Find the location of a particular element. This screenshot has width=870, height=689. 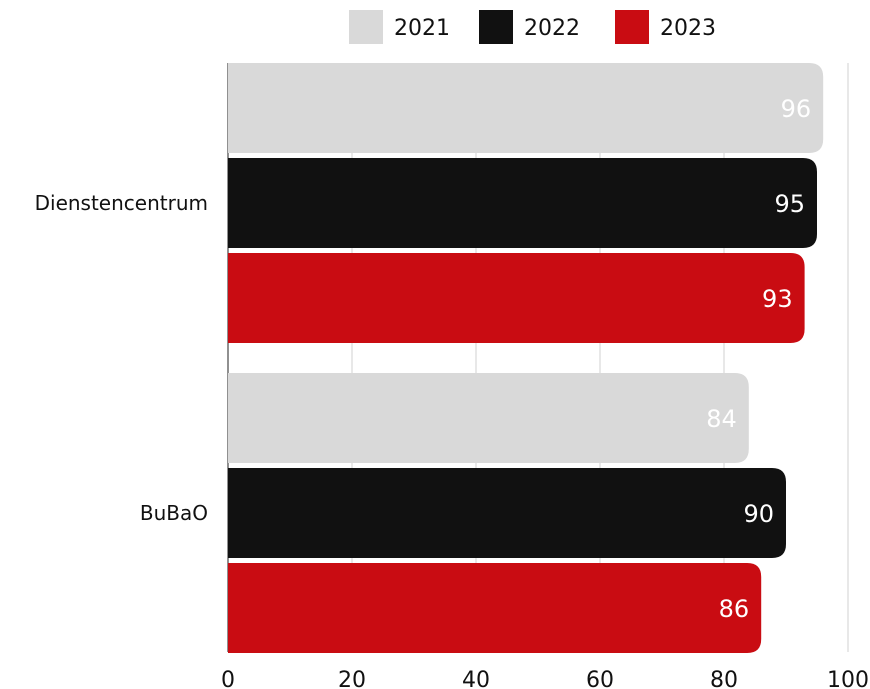

x-tick-label: 80 is located at coordinates (724, 678).